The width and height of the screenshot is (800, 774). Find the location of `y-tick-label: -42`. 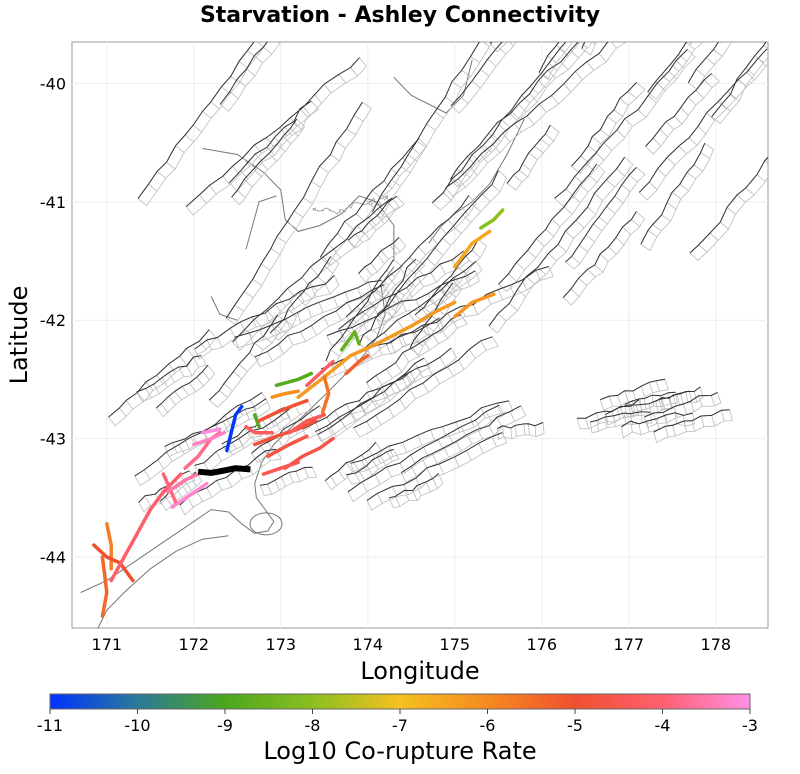

y-tick-label: -42 is located at coordinates (53, 320).